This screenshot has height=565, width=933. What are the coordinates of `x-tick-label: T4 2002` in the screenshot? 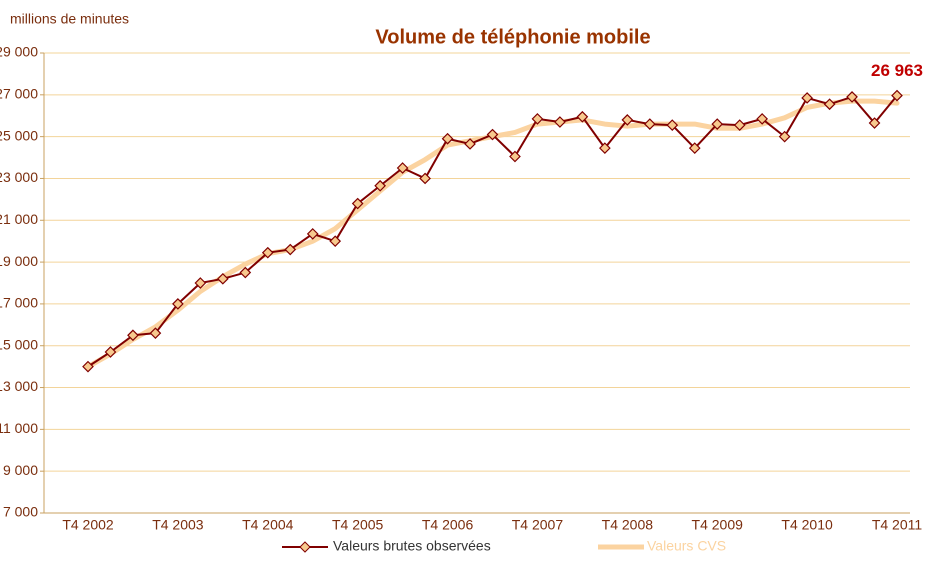 It's located at (88, 525).